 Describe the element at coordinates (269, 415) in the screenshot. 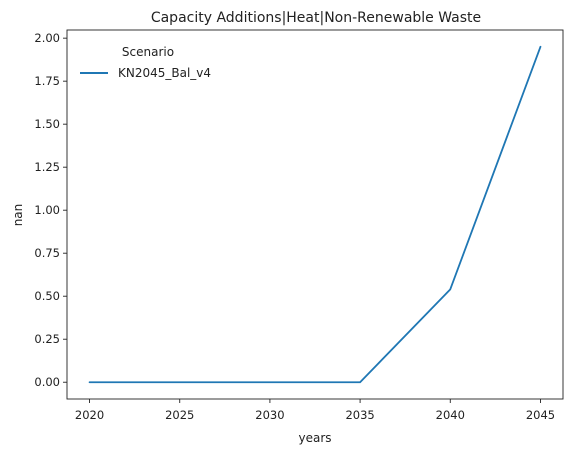

I see `x-tick-label: 2030` at that location.